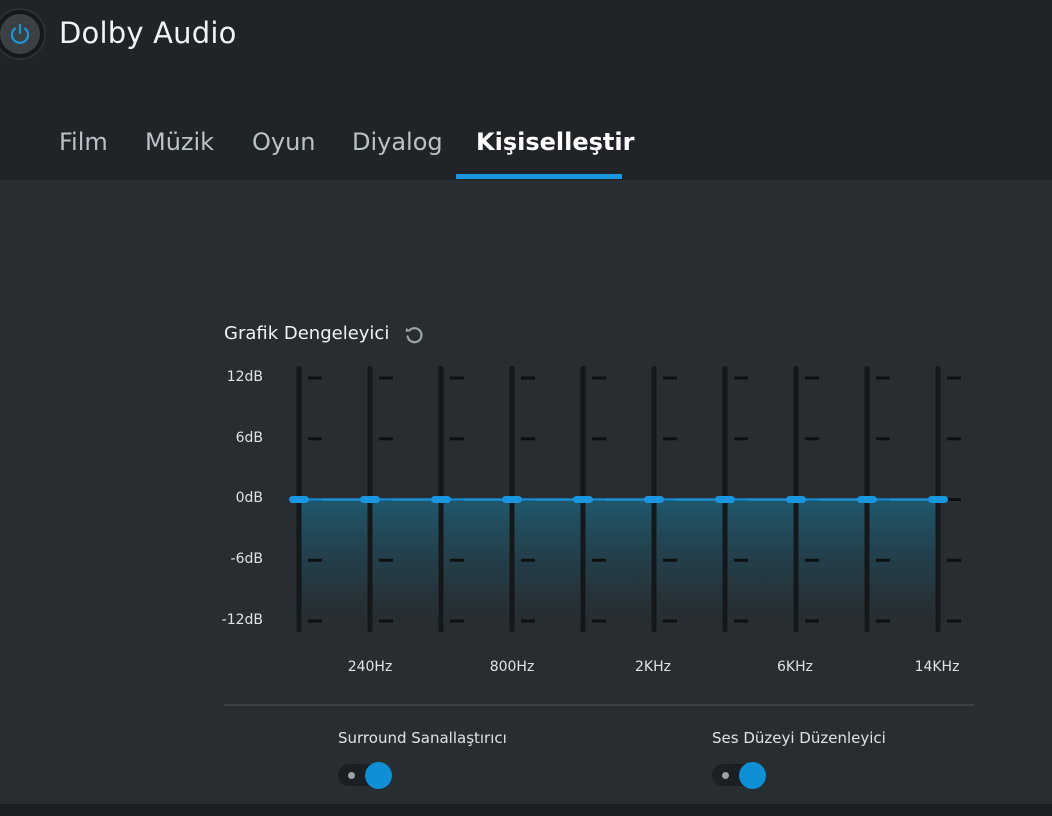  Describe the element at coordinates (397, 142) in the screenshot. I see `tab-diyalog: Diyalog` at that location.